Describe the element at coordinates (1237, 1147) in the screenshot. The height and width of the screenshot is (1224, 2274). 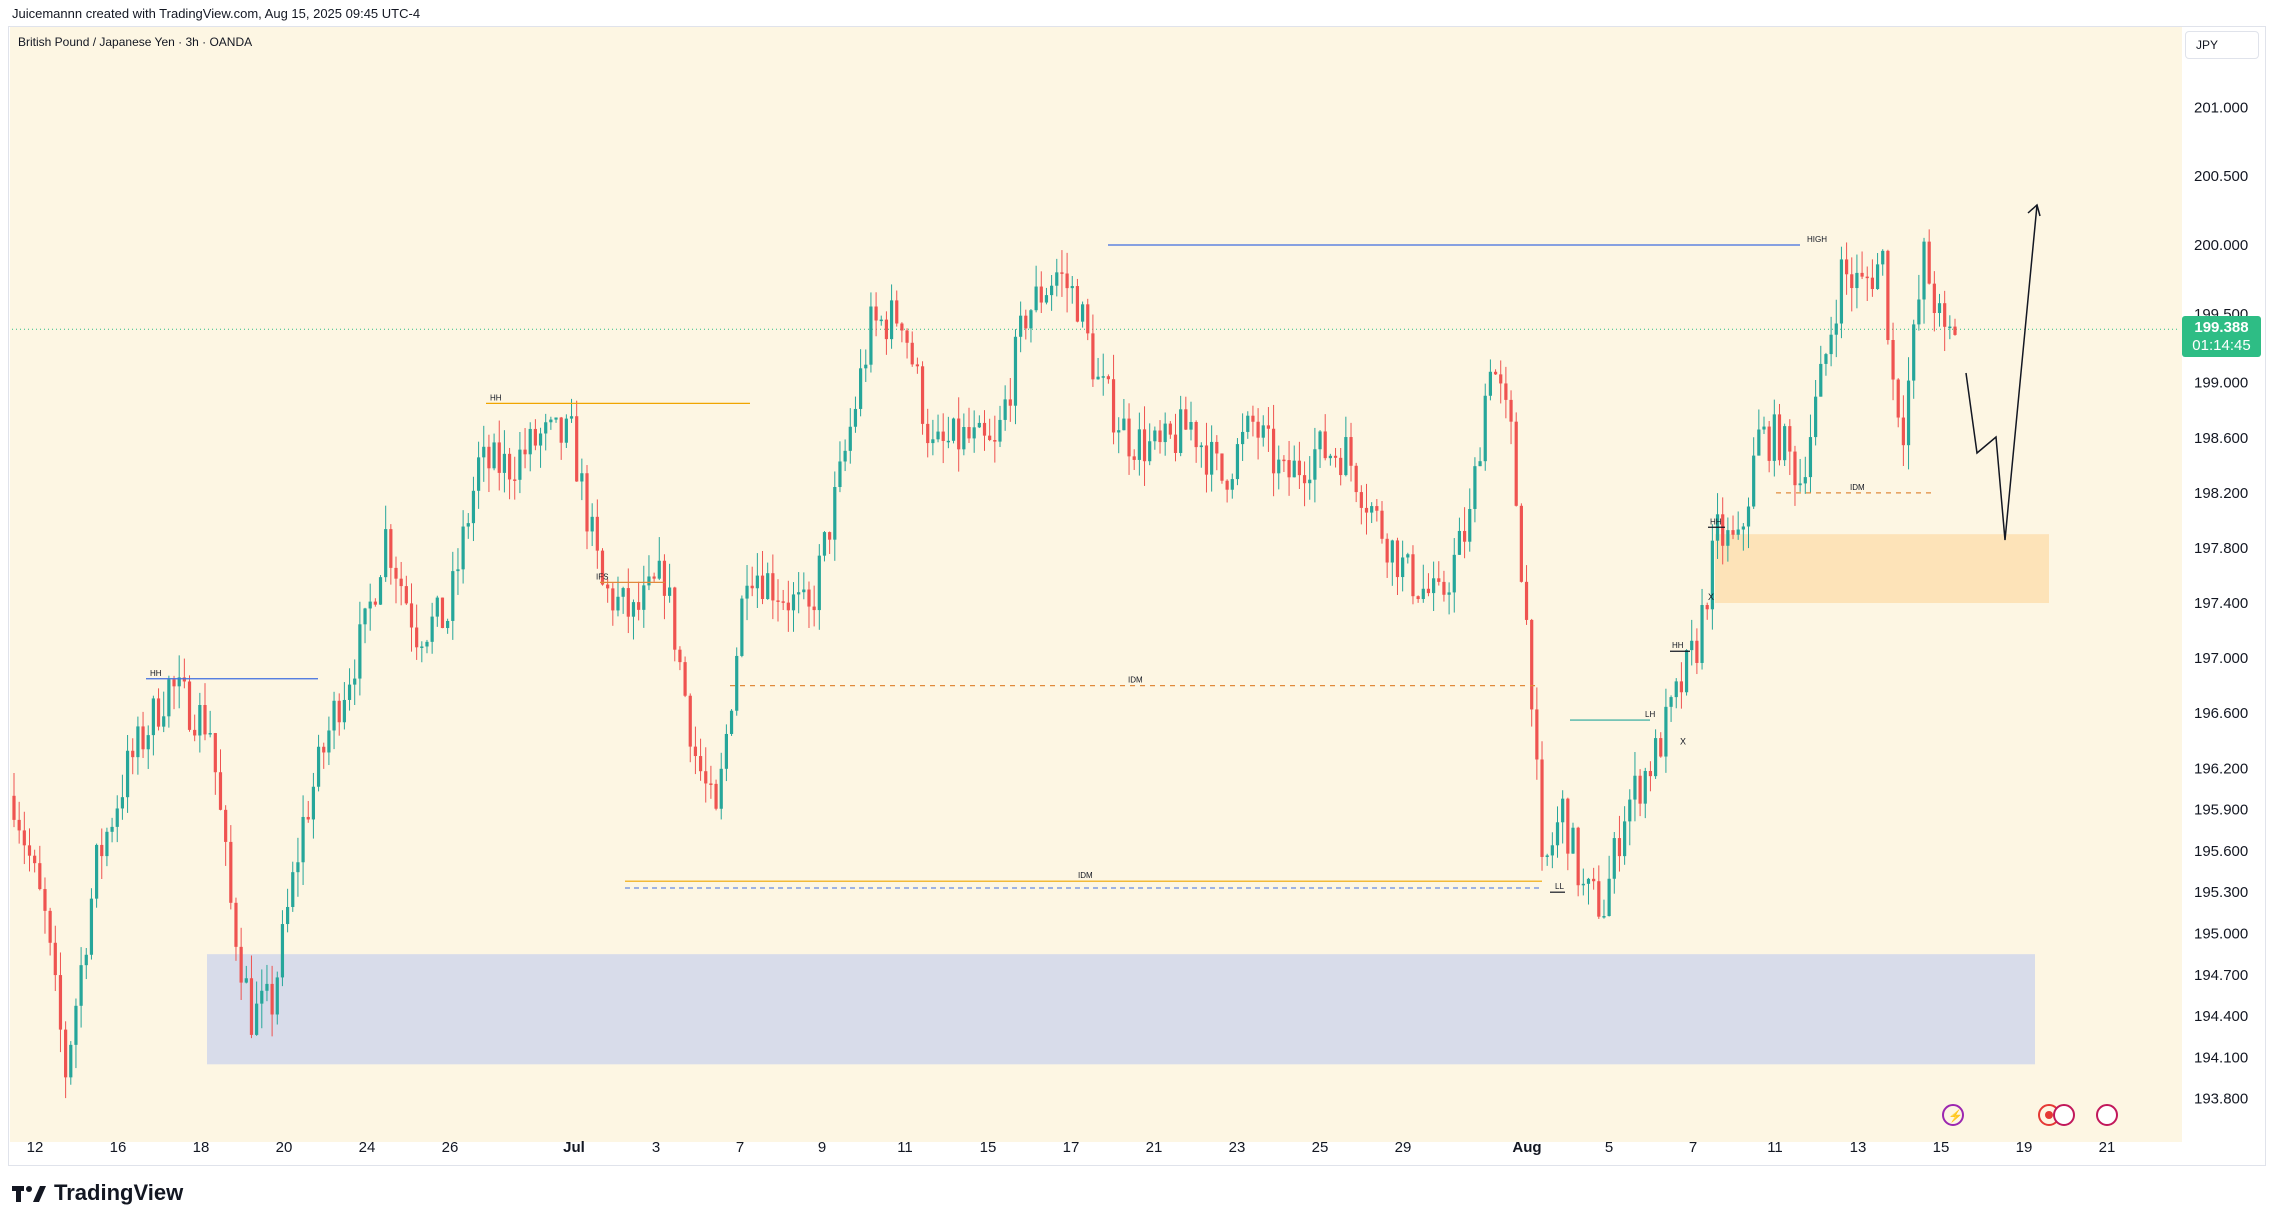
I see `x-tick-label: 23` at that location.